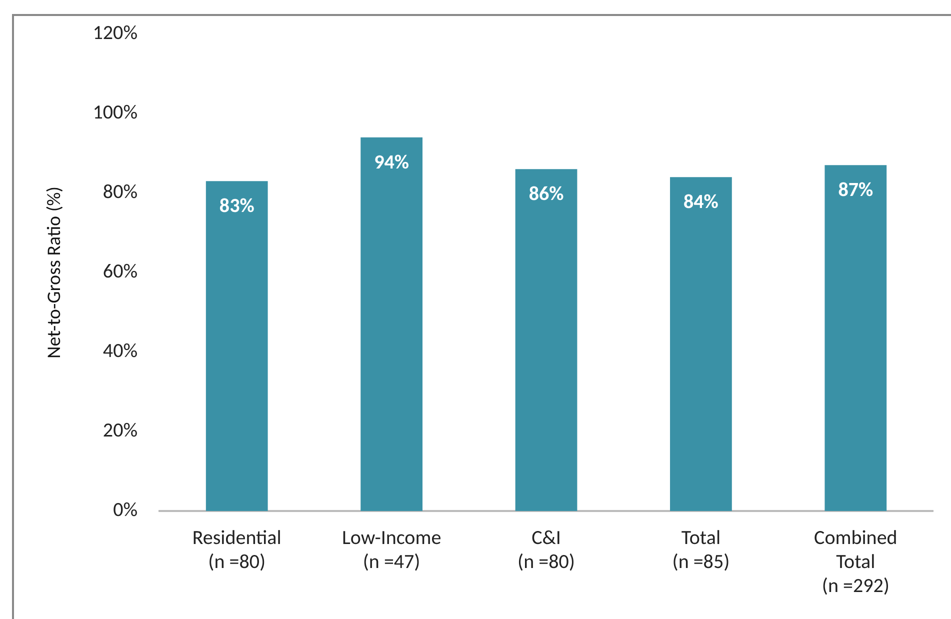 Image resolution: width=951 pixels, height=619 pixels. I want to click on y-tick-label: 120%, so click(115, 33).